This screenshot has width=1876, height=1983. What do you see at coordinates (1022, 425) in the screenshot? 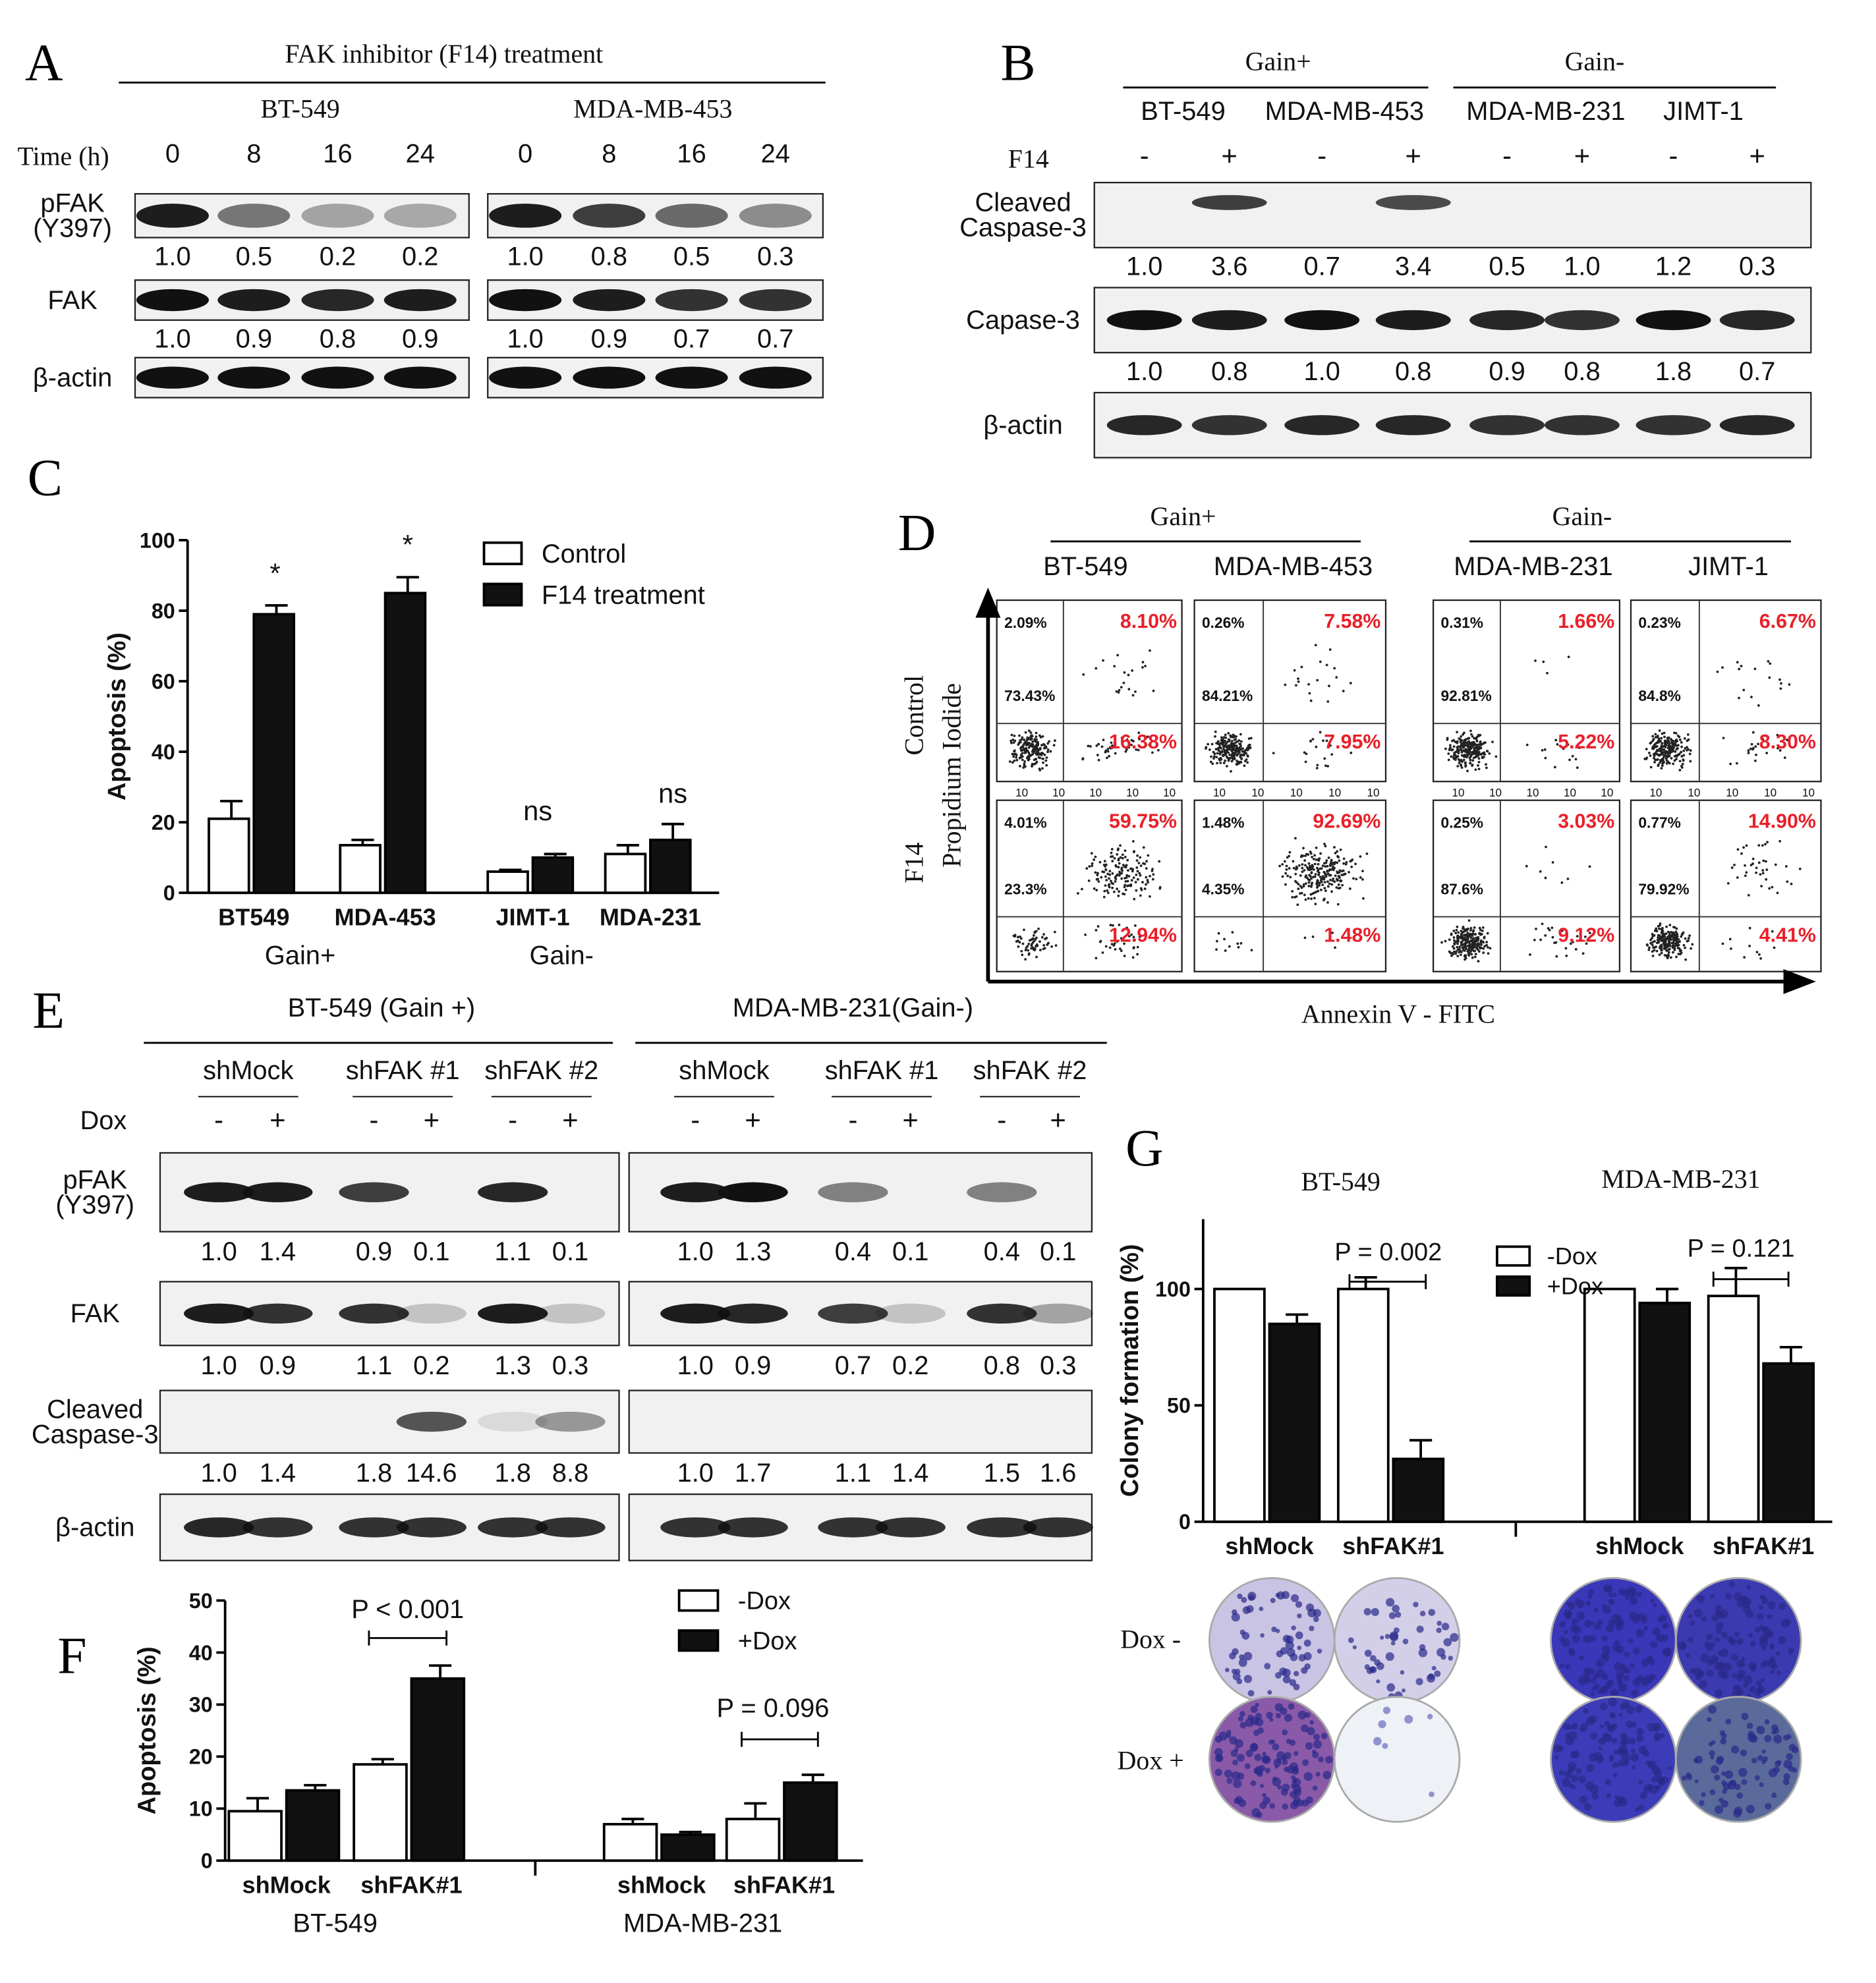
I see `panel-b-row-label: β-actin` at bounding box center [1022, 425].